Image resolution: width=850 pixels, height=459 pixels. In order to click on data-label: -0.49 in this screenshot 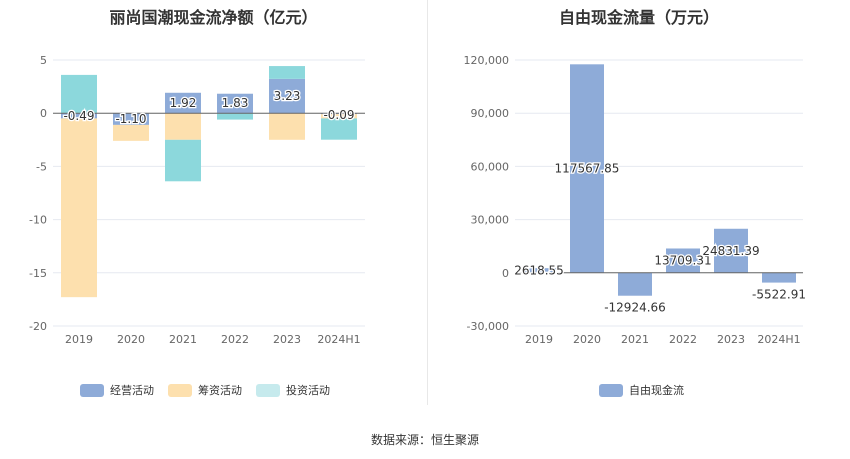, I will do `click(78, 116)`.